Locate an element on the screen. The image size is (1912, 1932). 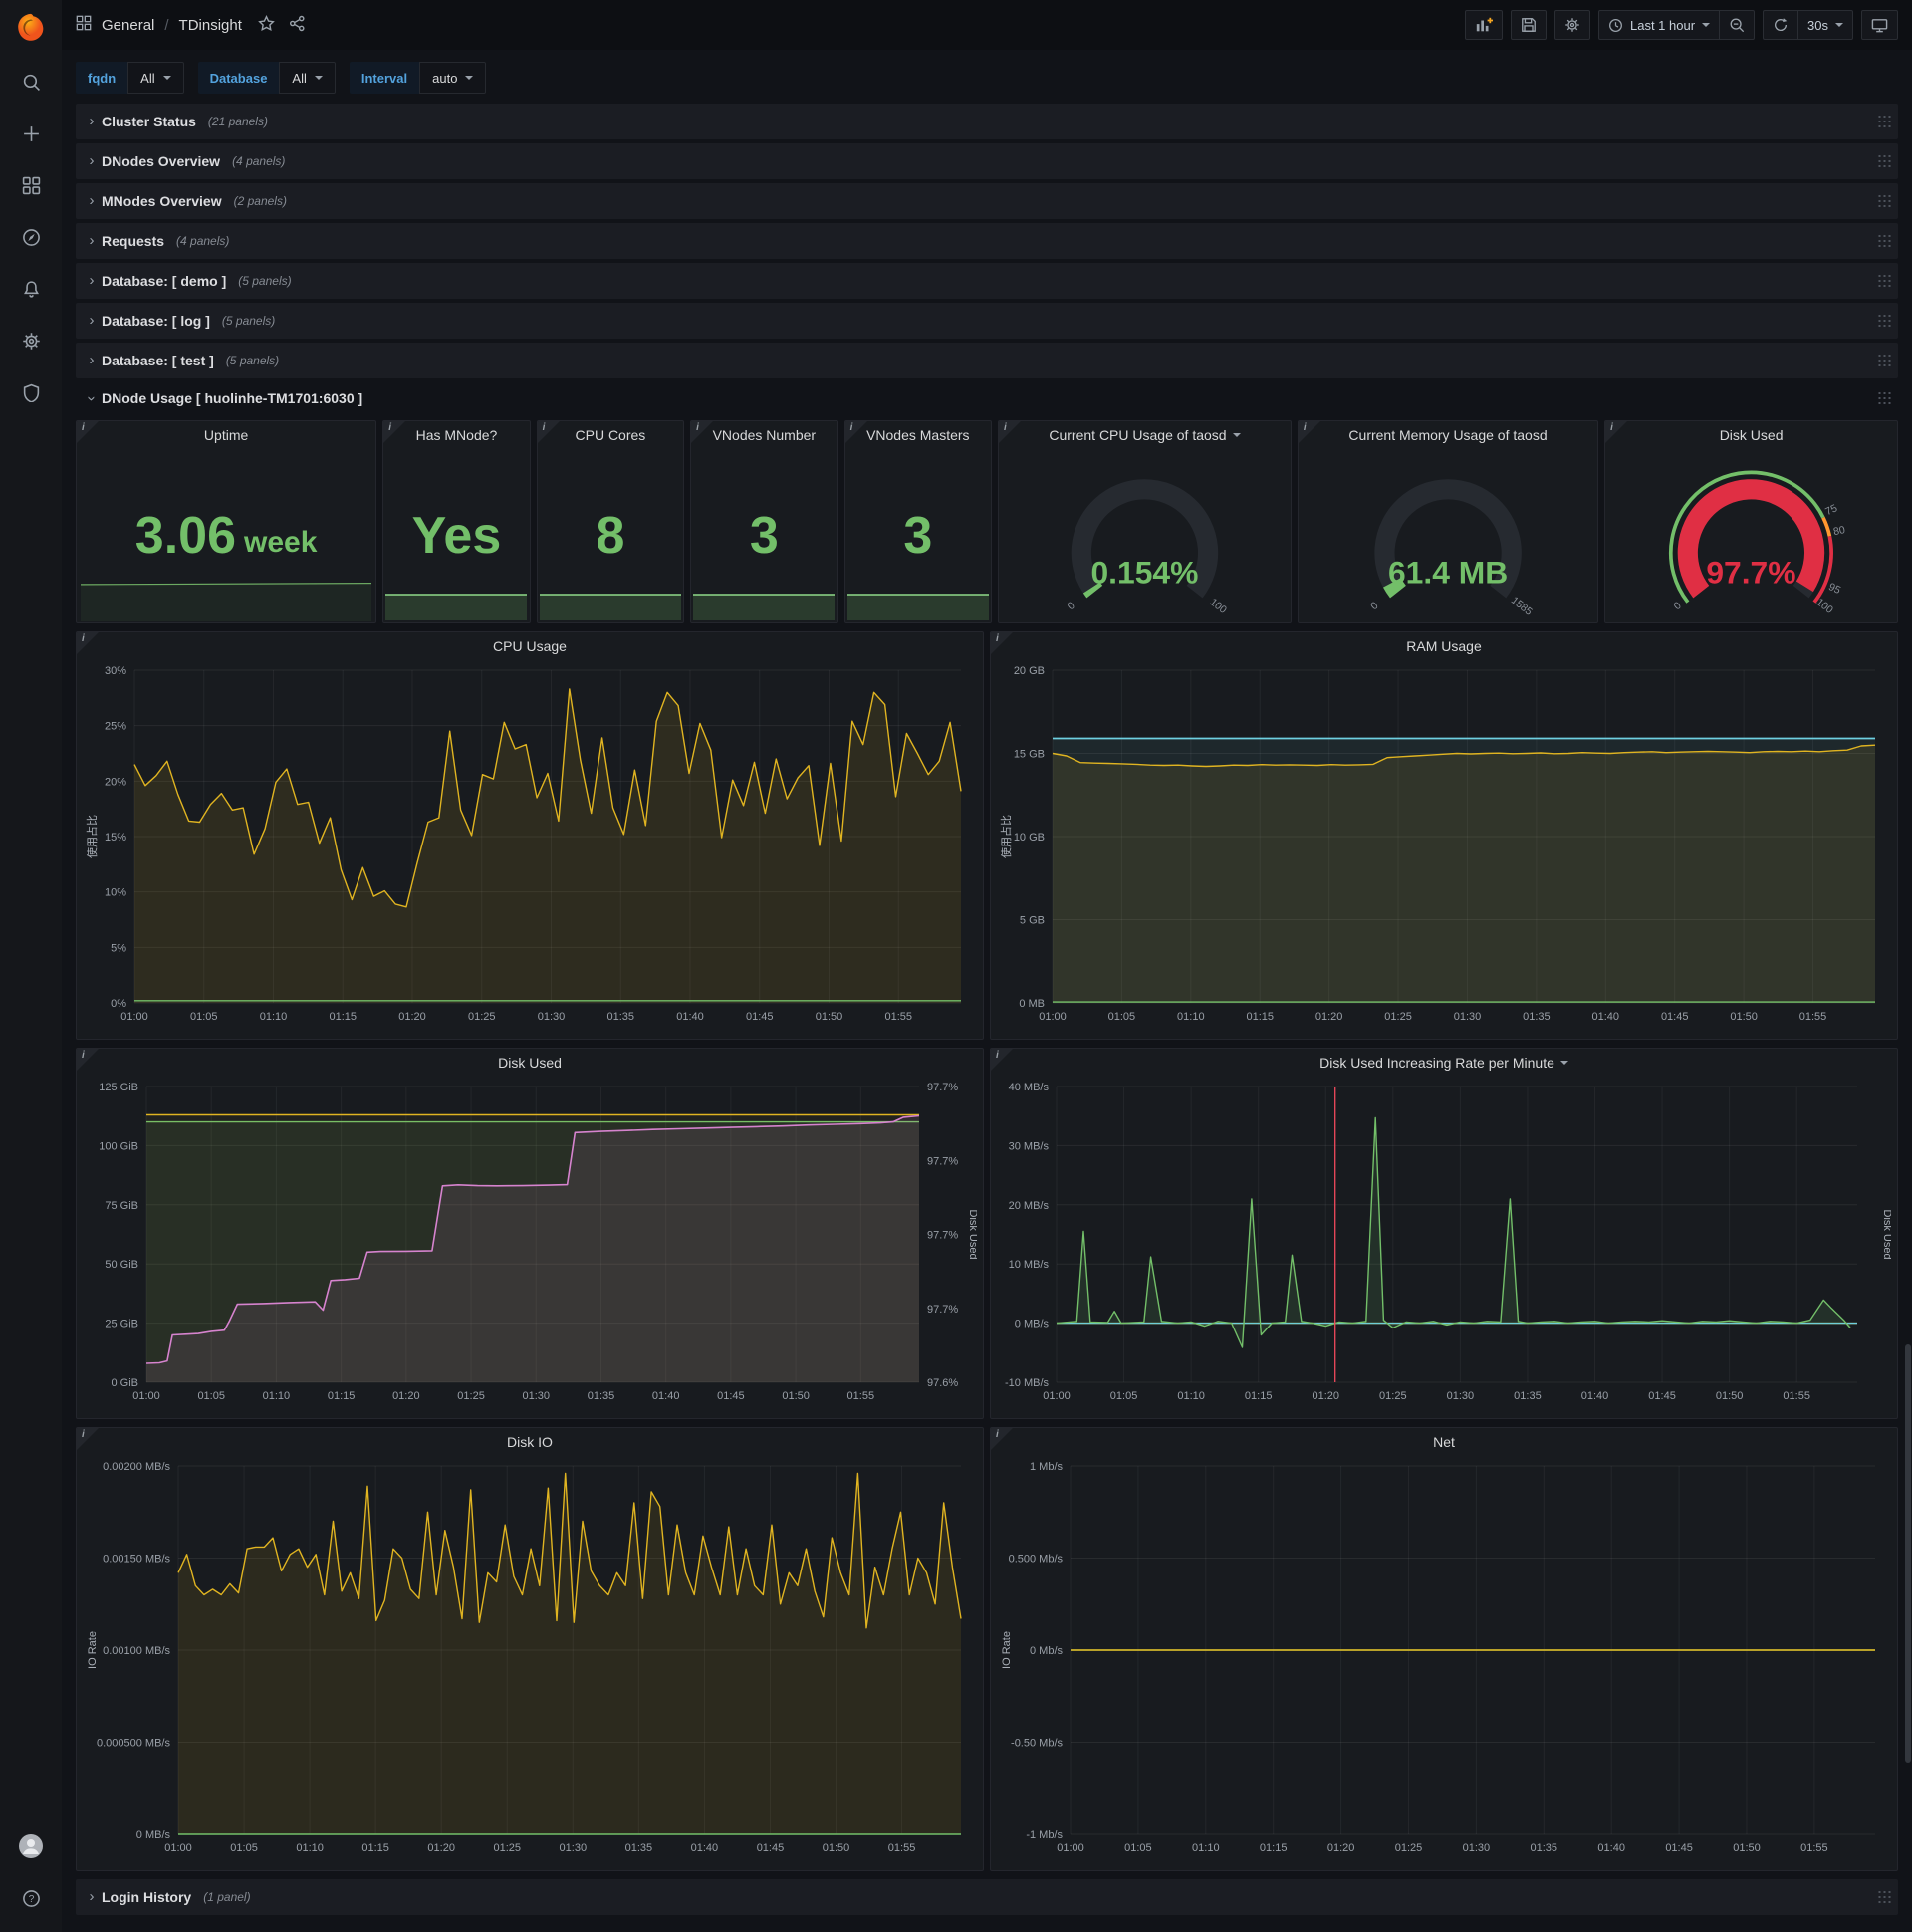
user-avatar is located at coordinates (31, 1846).